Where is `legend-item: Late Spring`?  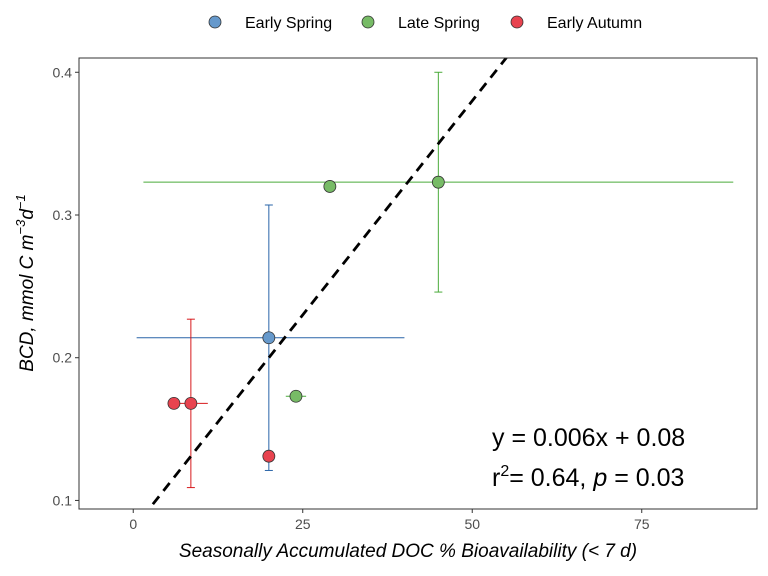
legend-item: Late Spring is located at coordinates (420, 23).